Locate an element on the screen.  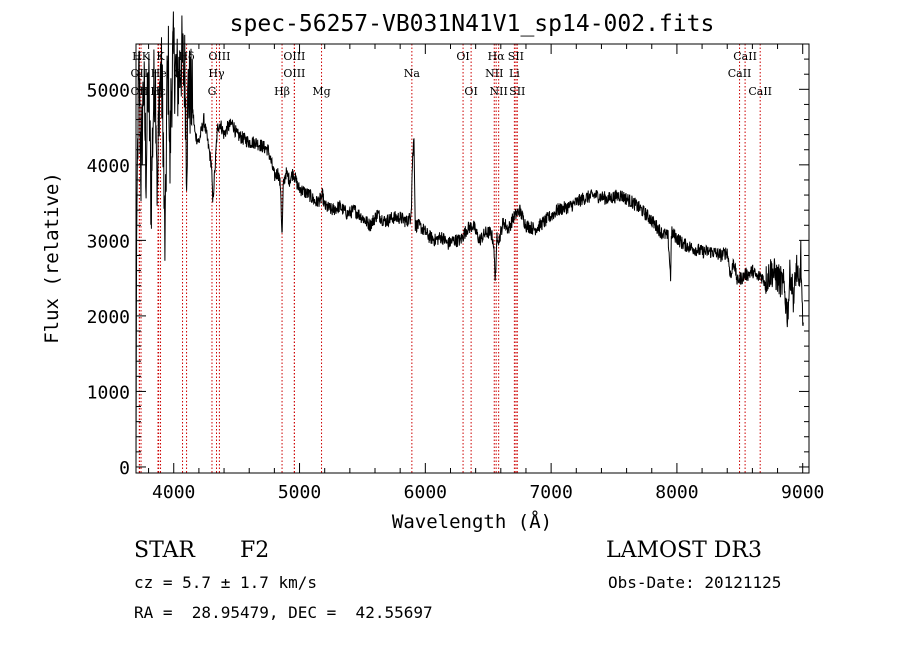
x-tick-label: 6000 is located at coordinates (425, 492).